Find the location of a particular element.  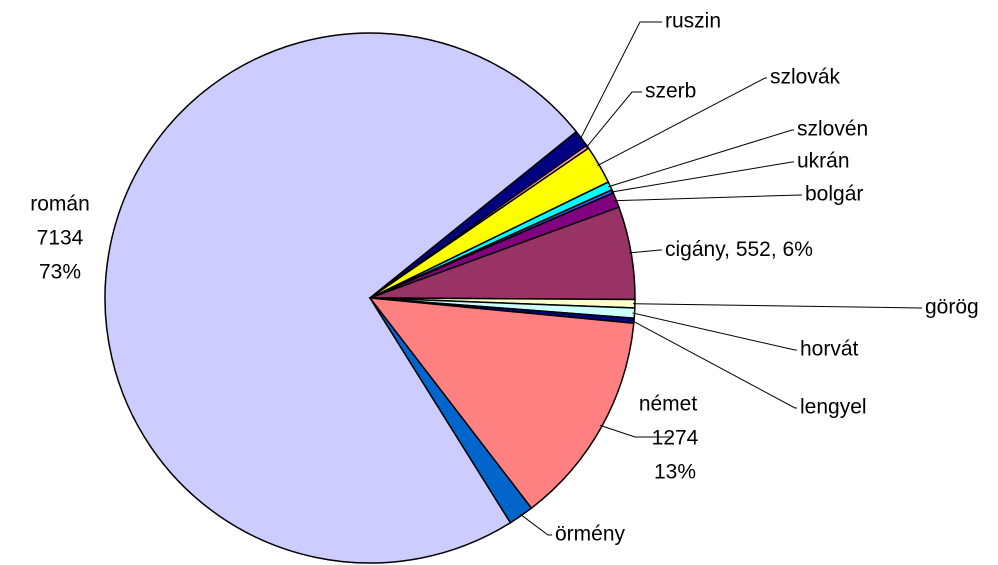

pie-slice is located at coordinates (451, 410).